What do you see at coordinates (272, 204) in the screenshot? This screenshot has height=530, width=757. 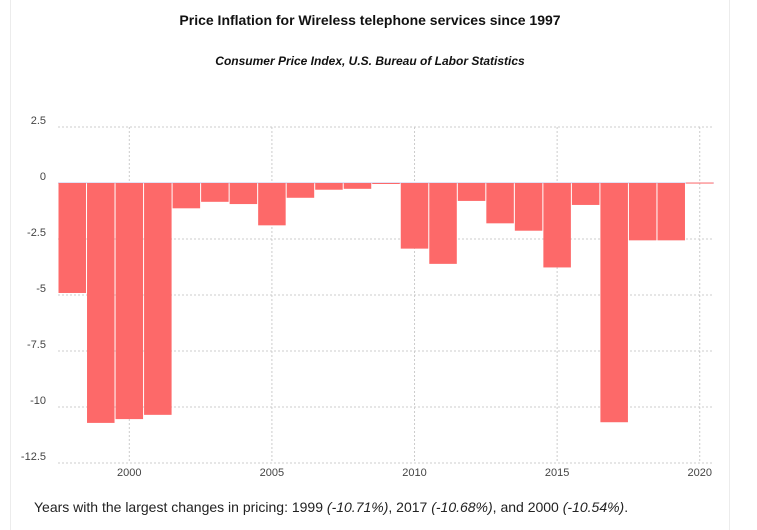 I see `bar-2005` at bounding box center [272, 204].